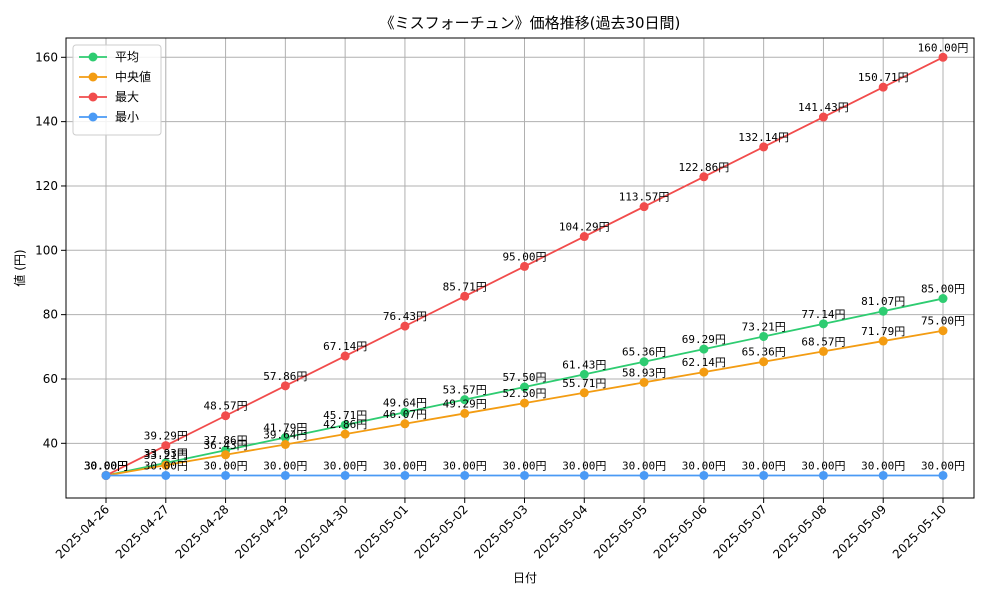  Describe the element at coordinates (644, 372) in the screenshot. I see `data-label: 58.93円` at that location.